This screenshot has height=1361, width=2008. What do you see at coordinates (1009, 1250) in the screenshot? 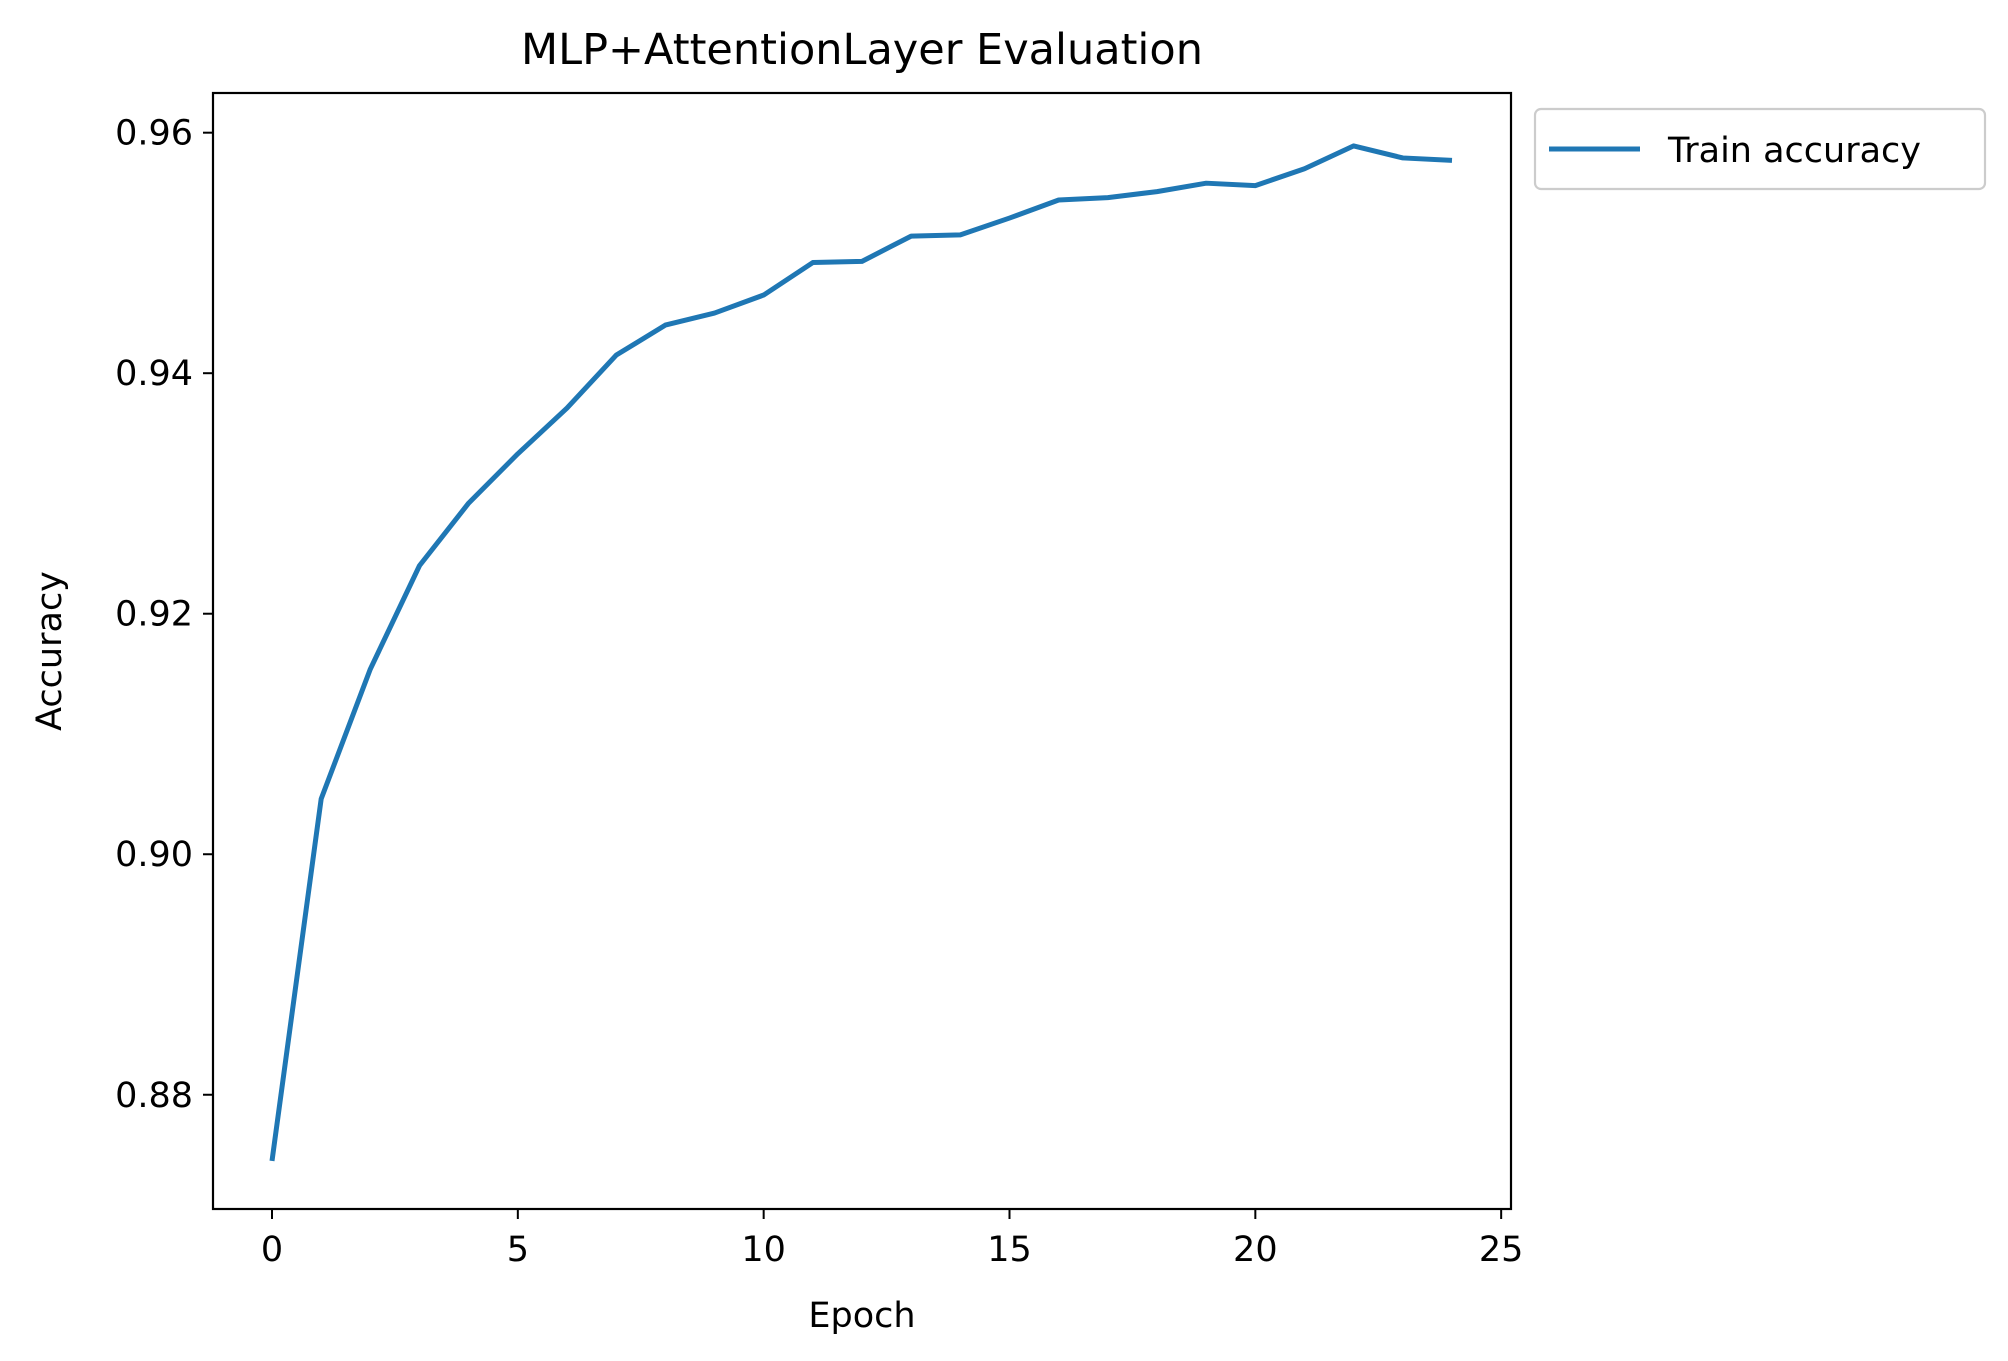
I see `x-tick-label: 15` at bounding box center [1009, 1250].